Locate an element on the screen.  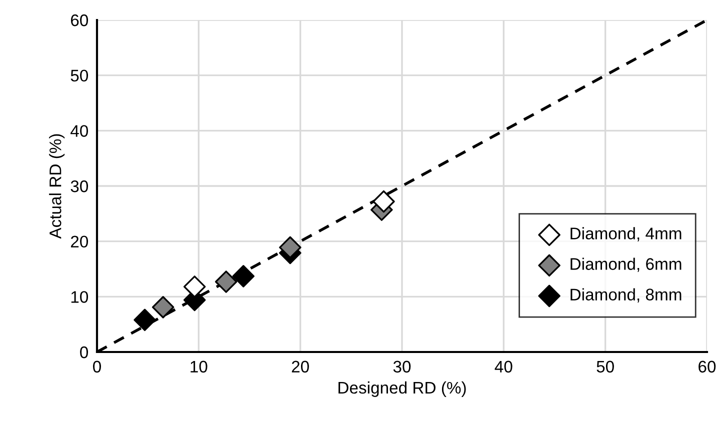
legend-label: Diamond, 6mm is located at coordinates (626, 265).